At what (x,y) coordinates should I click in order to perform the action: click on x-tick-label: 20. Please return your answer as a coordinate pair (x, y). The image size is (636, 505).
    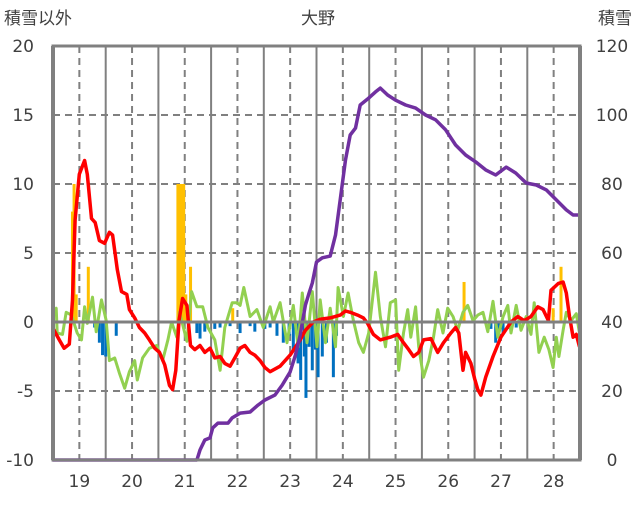
    Looking at the image, I should click on (132, 482).